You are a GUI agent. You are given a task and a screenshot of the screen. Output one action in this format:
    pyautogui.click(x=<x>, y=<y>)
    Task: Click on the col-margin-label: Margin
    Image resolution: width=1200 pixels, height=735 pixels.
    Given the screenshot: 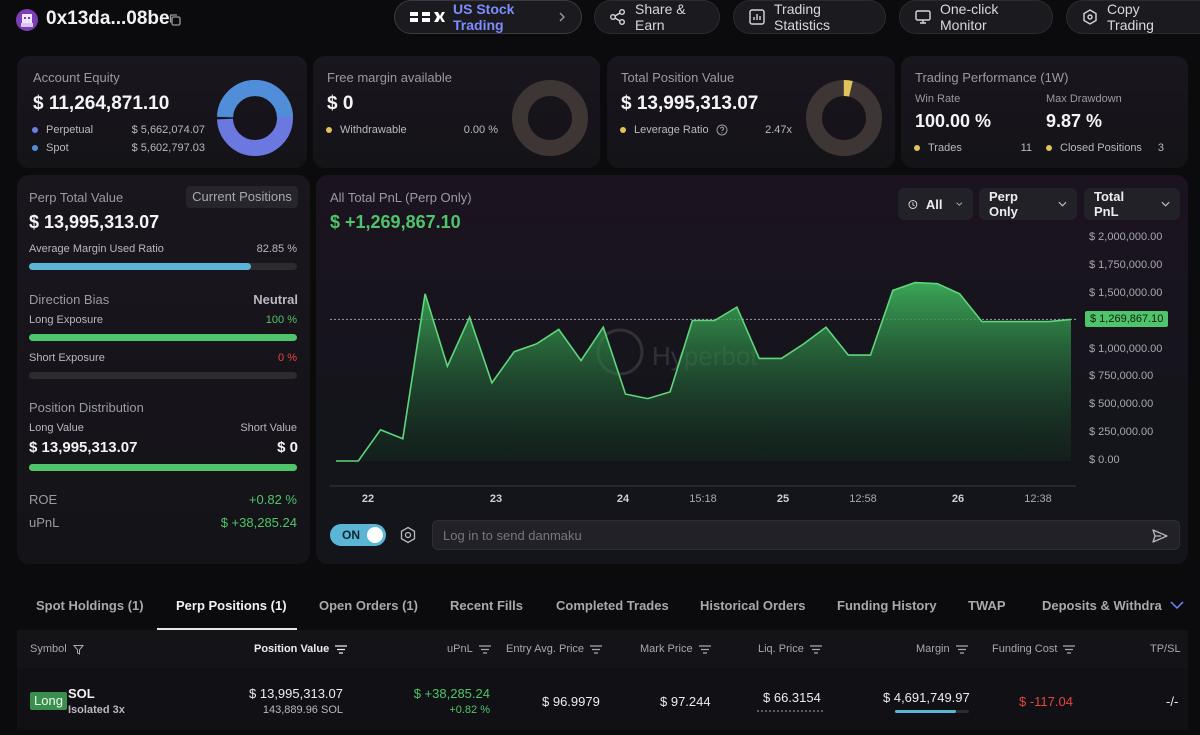 What is the action you would take?
    pyautogui.click(x=933, y=649)
    